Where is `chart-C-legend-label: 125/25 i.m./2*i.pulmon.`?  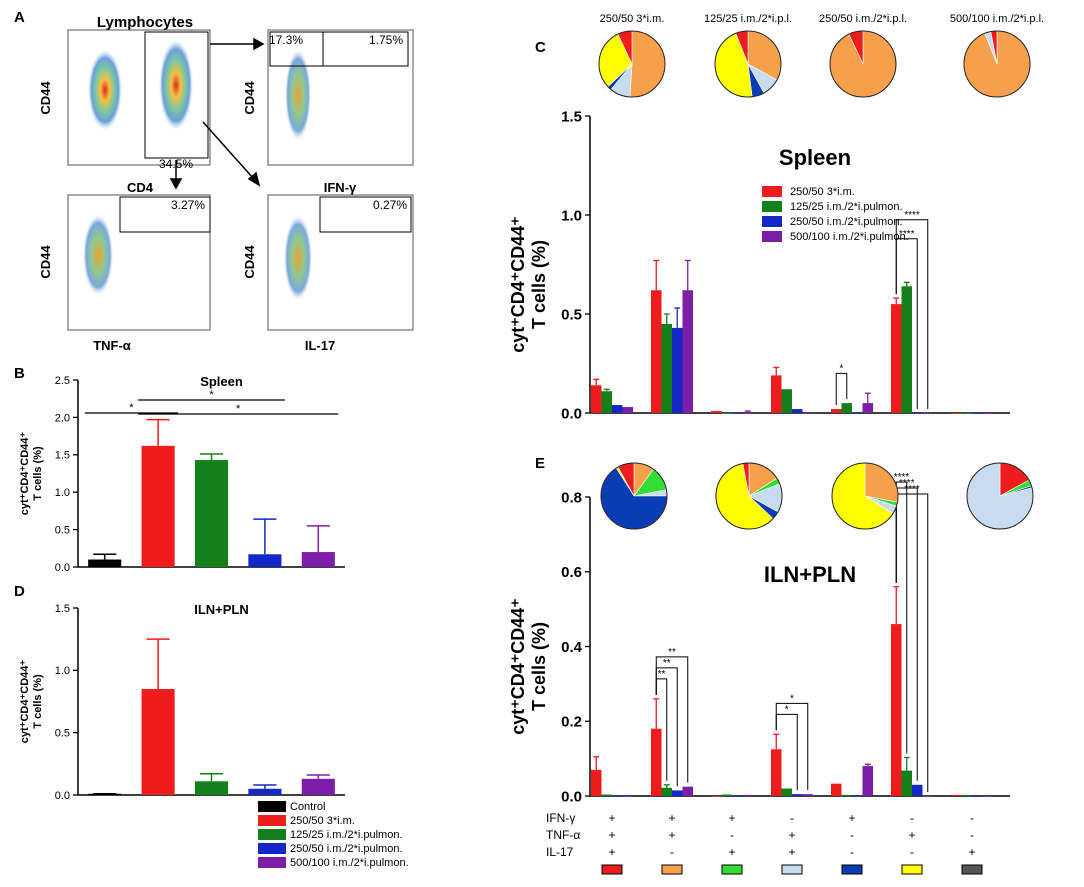 chart-C-legend-label: 125/25 i.m./2*i.pulmon. is located at coordinates (846, 207).